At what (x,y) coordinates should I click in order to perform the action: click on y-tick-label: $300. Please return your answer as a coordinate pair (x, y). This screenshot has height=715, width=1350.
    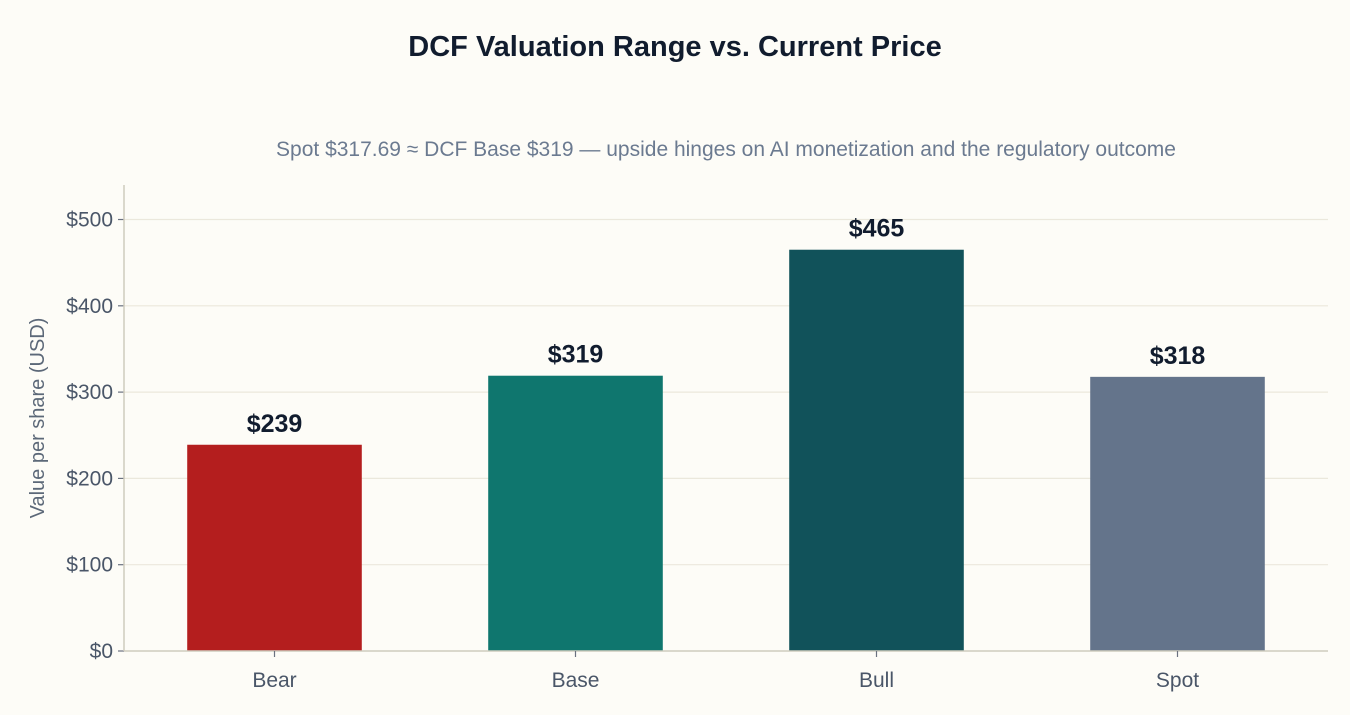
    Looking at the image, I should click on (89, 392).